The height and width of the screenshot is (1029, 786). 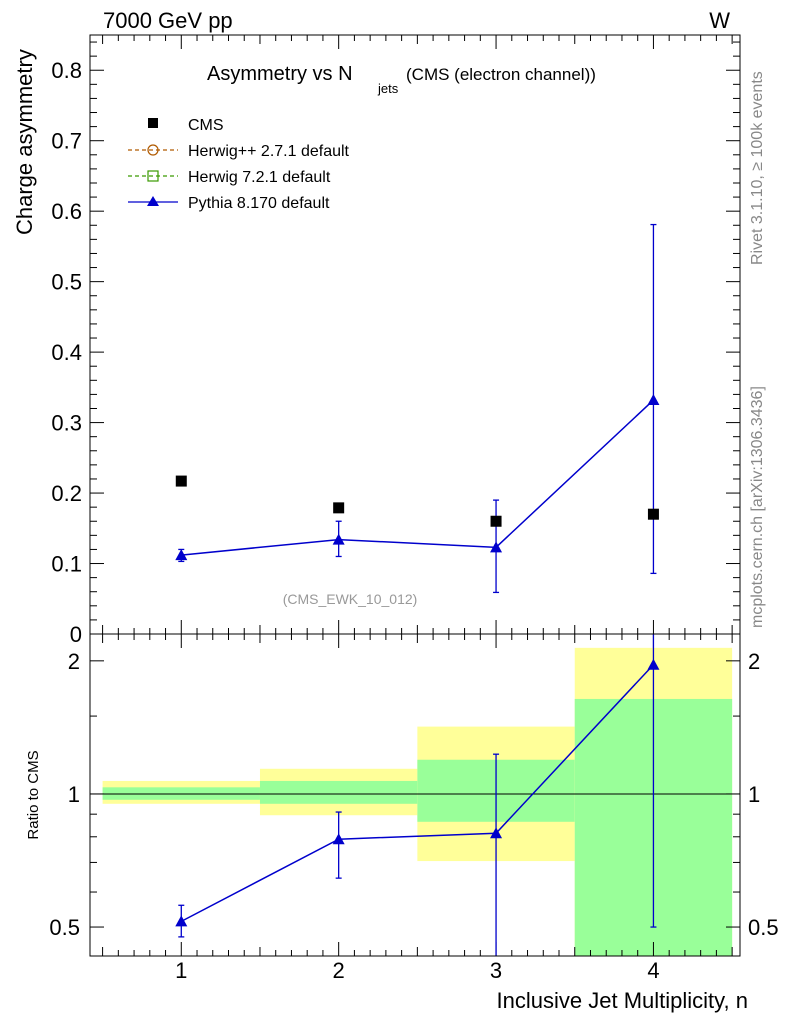 I want to click on legend-label-herwigpp: Herwig++ 2.7.1 default, so click(x=269, y=151).